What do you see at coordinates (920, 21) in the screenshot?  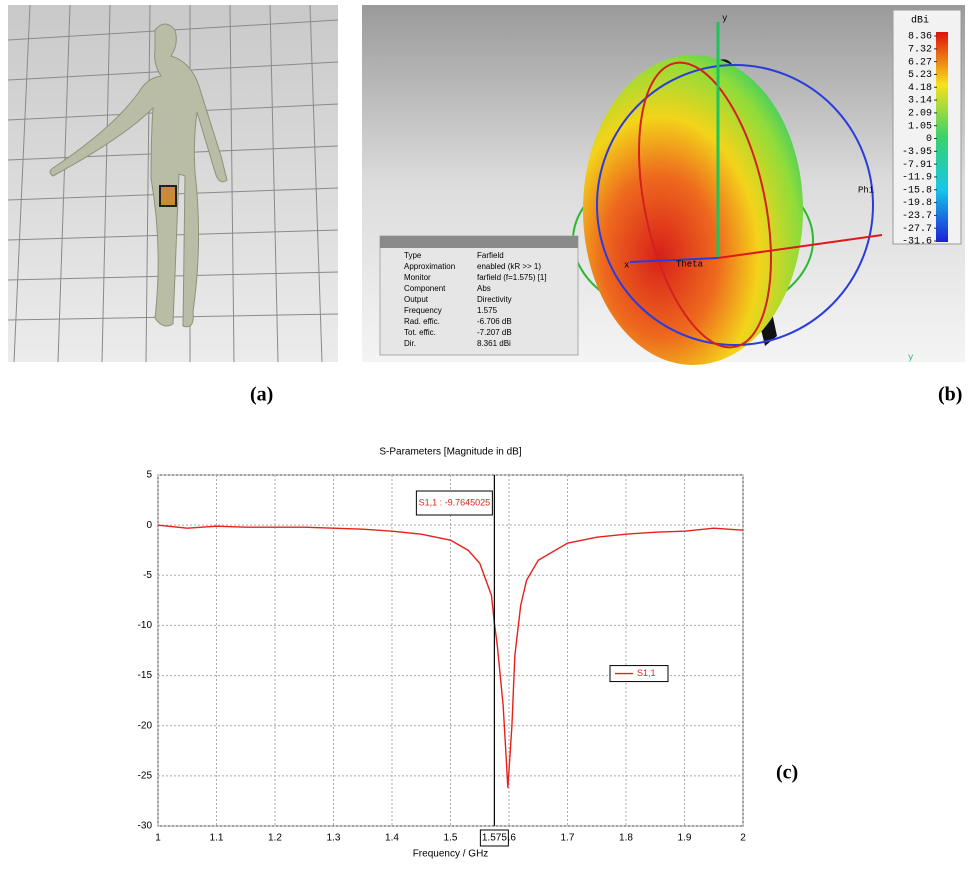 I see `colorbar-unit: dBi` at bounding box center [920, 21].